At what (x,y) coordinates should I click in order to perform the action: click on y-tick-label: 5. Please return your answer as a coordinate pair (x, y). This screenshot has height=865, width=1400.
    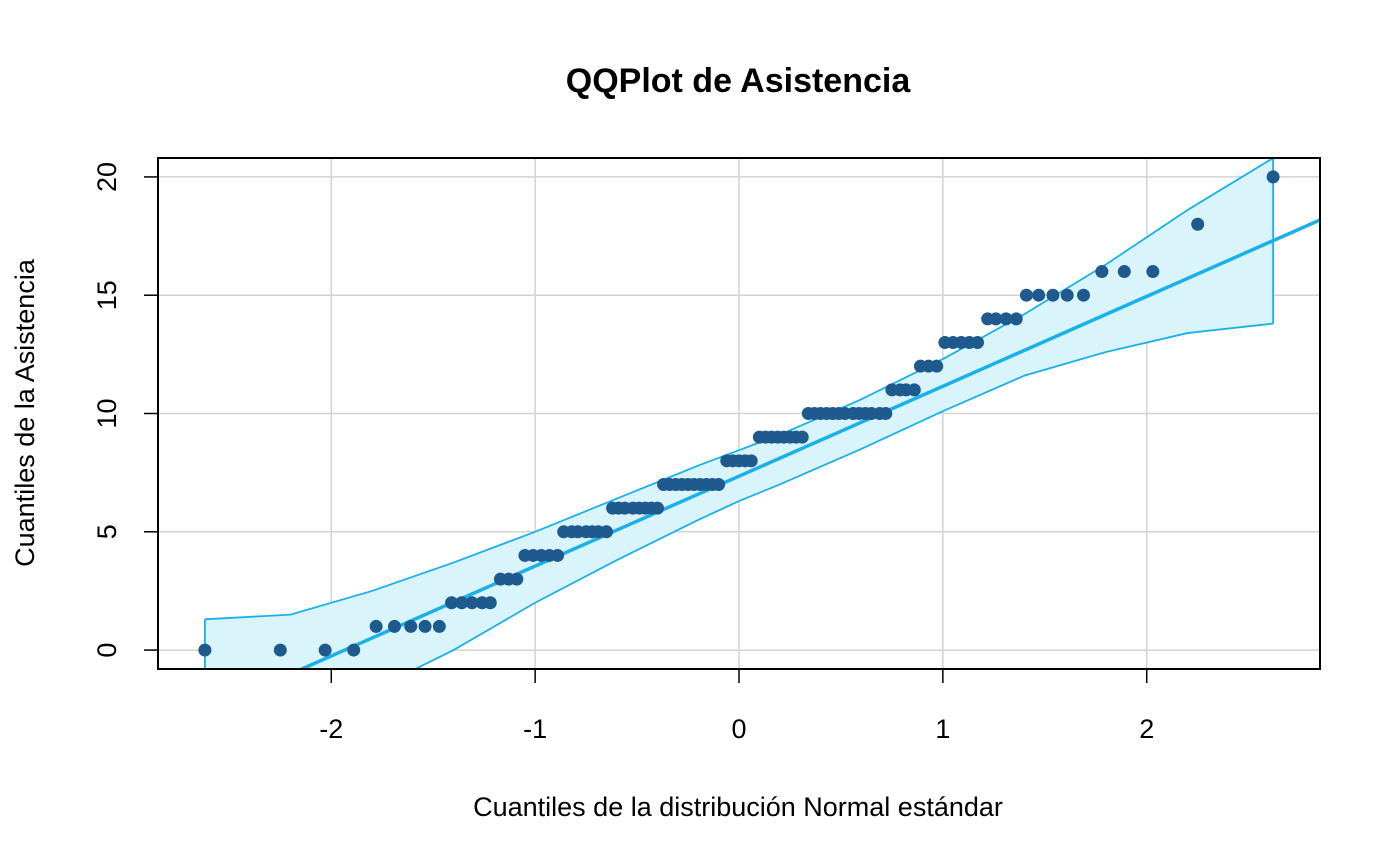
    Looking at the image, I should click on (107, 531).